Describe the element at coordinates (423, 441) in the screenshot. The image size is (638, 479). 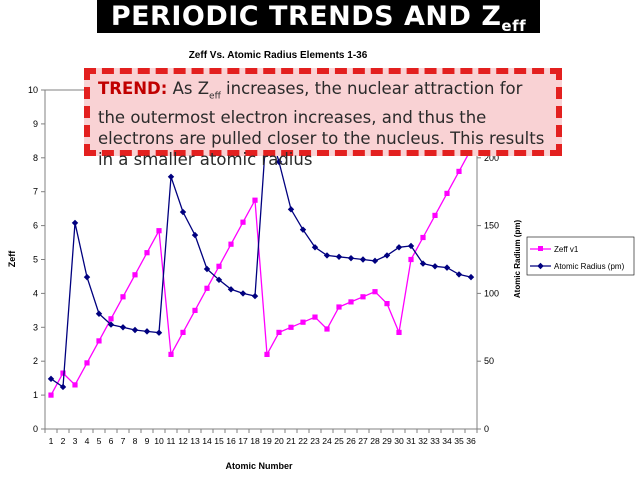
I see `x-tick-label: 32` at that location.